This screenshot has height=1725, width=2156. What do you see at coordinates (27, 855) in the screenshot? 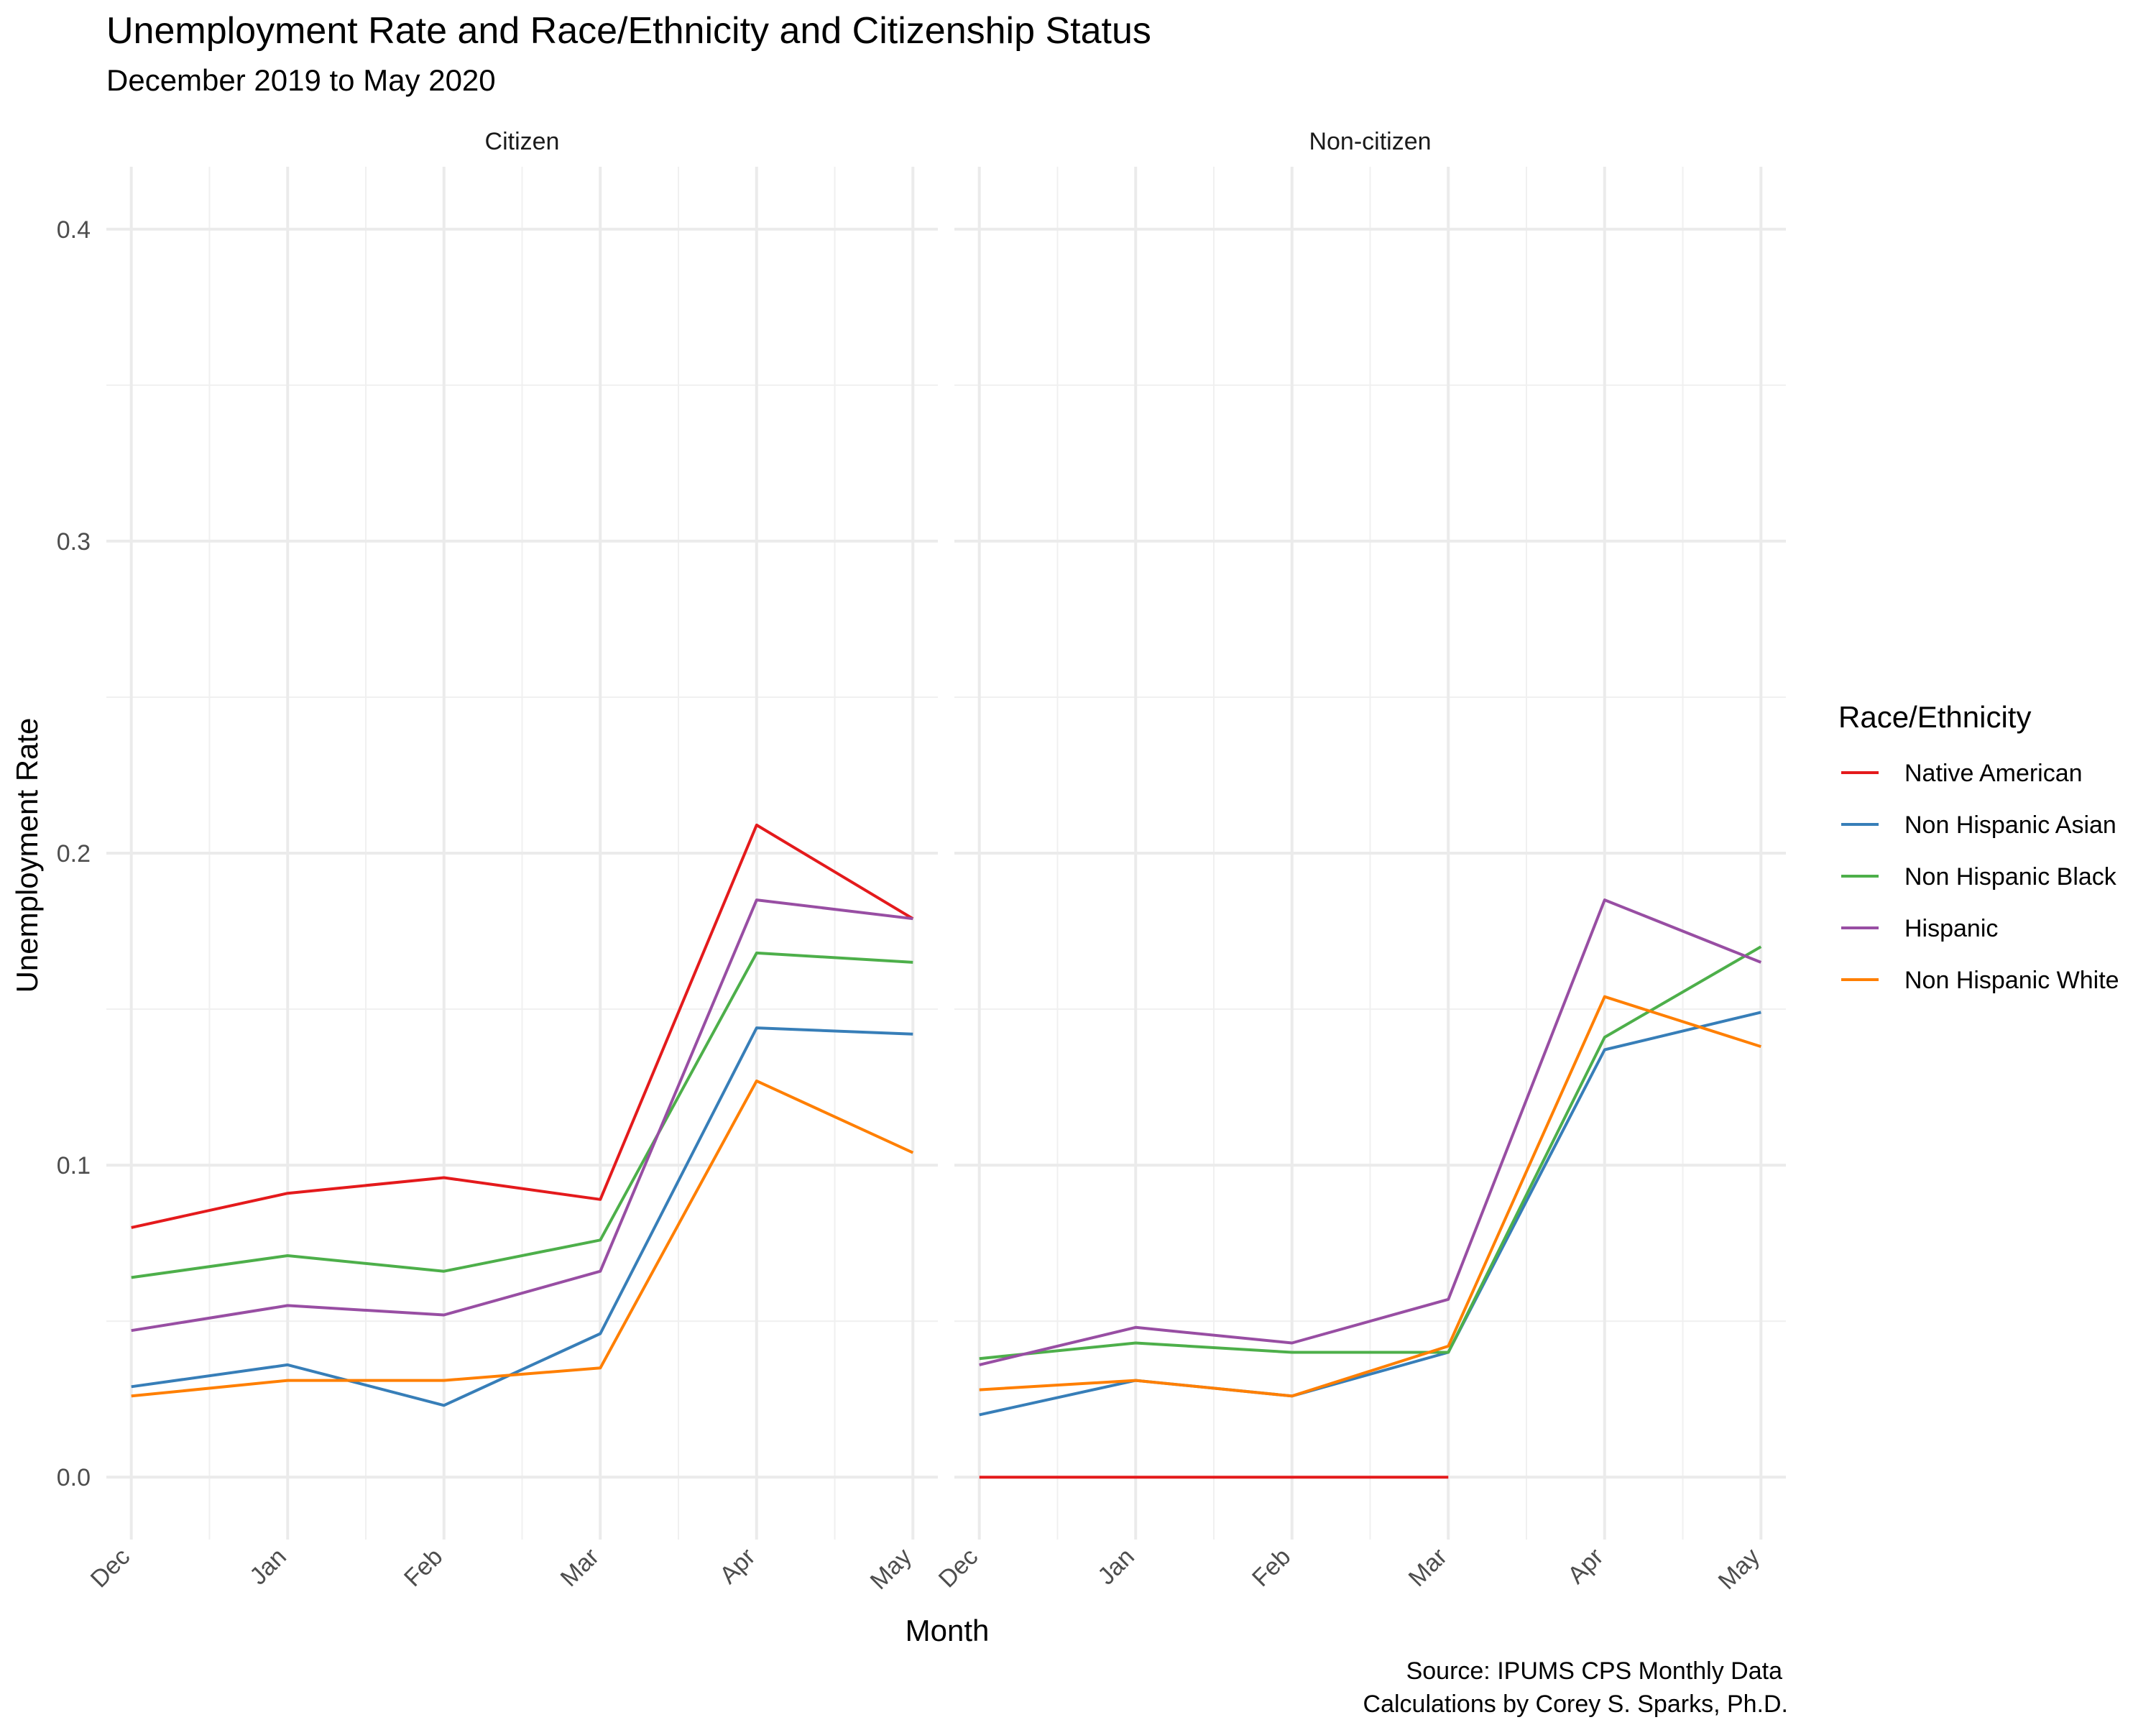
I see `y-axis-title: Unemployment Rate` at bounding box center [27, 855].